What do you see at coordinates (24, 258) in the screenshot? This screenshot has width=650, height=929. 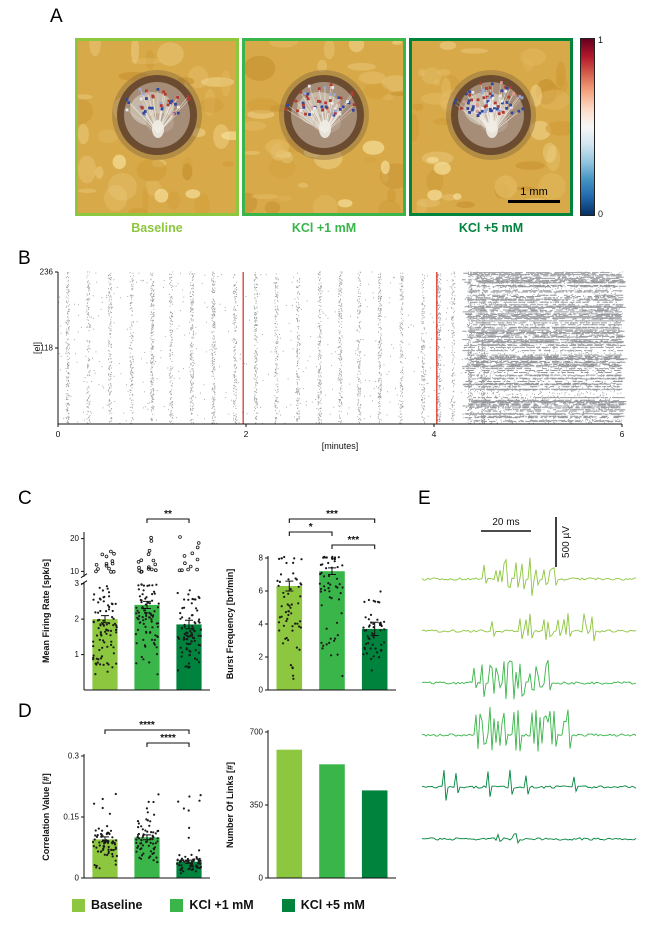 I see `panel-label-b: B` at bounding box center [24, 258].